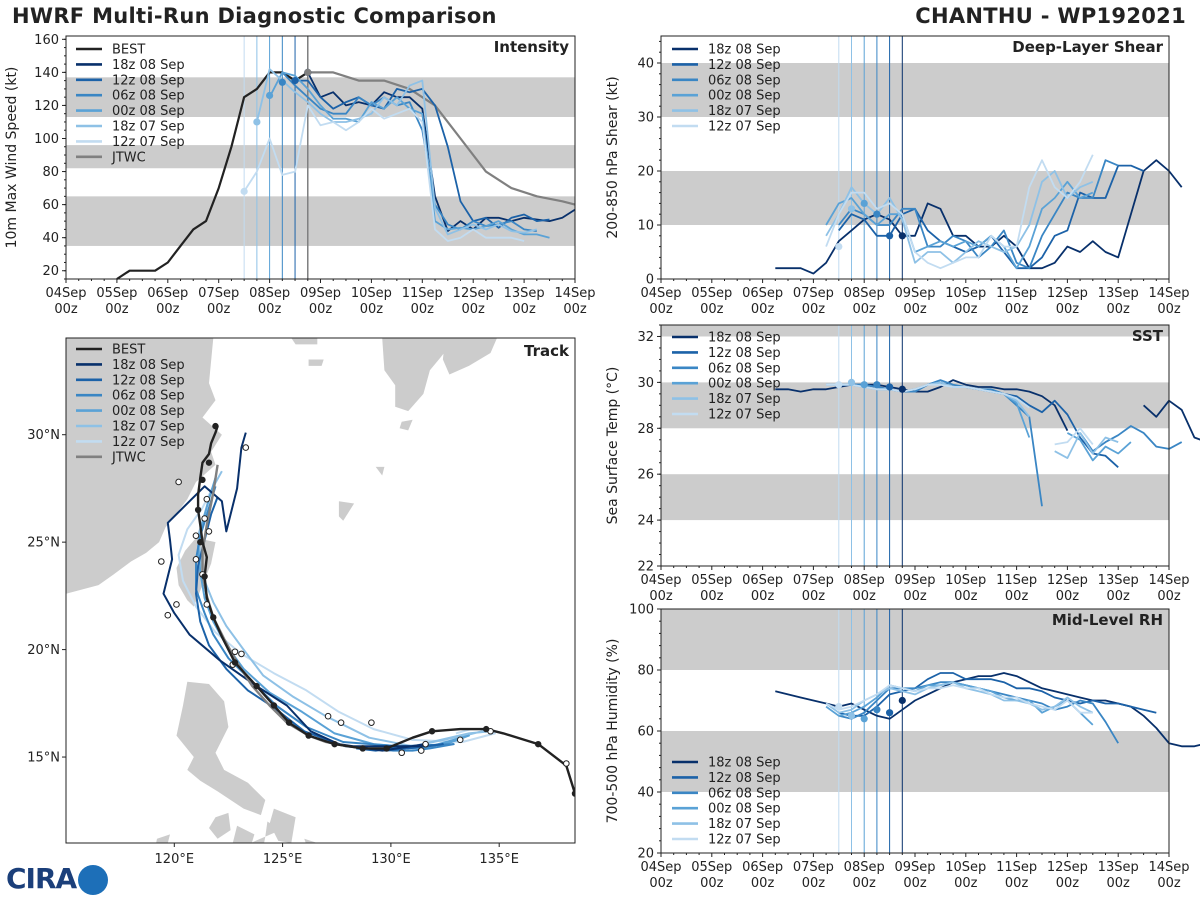 This screenshot has width=1200, height=900. Describe the element at coordinates (46, 40) in the screenshot. I see `y-tick-label: 160` at that location.